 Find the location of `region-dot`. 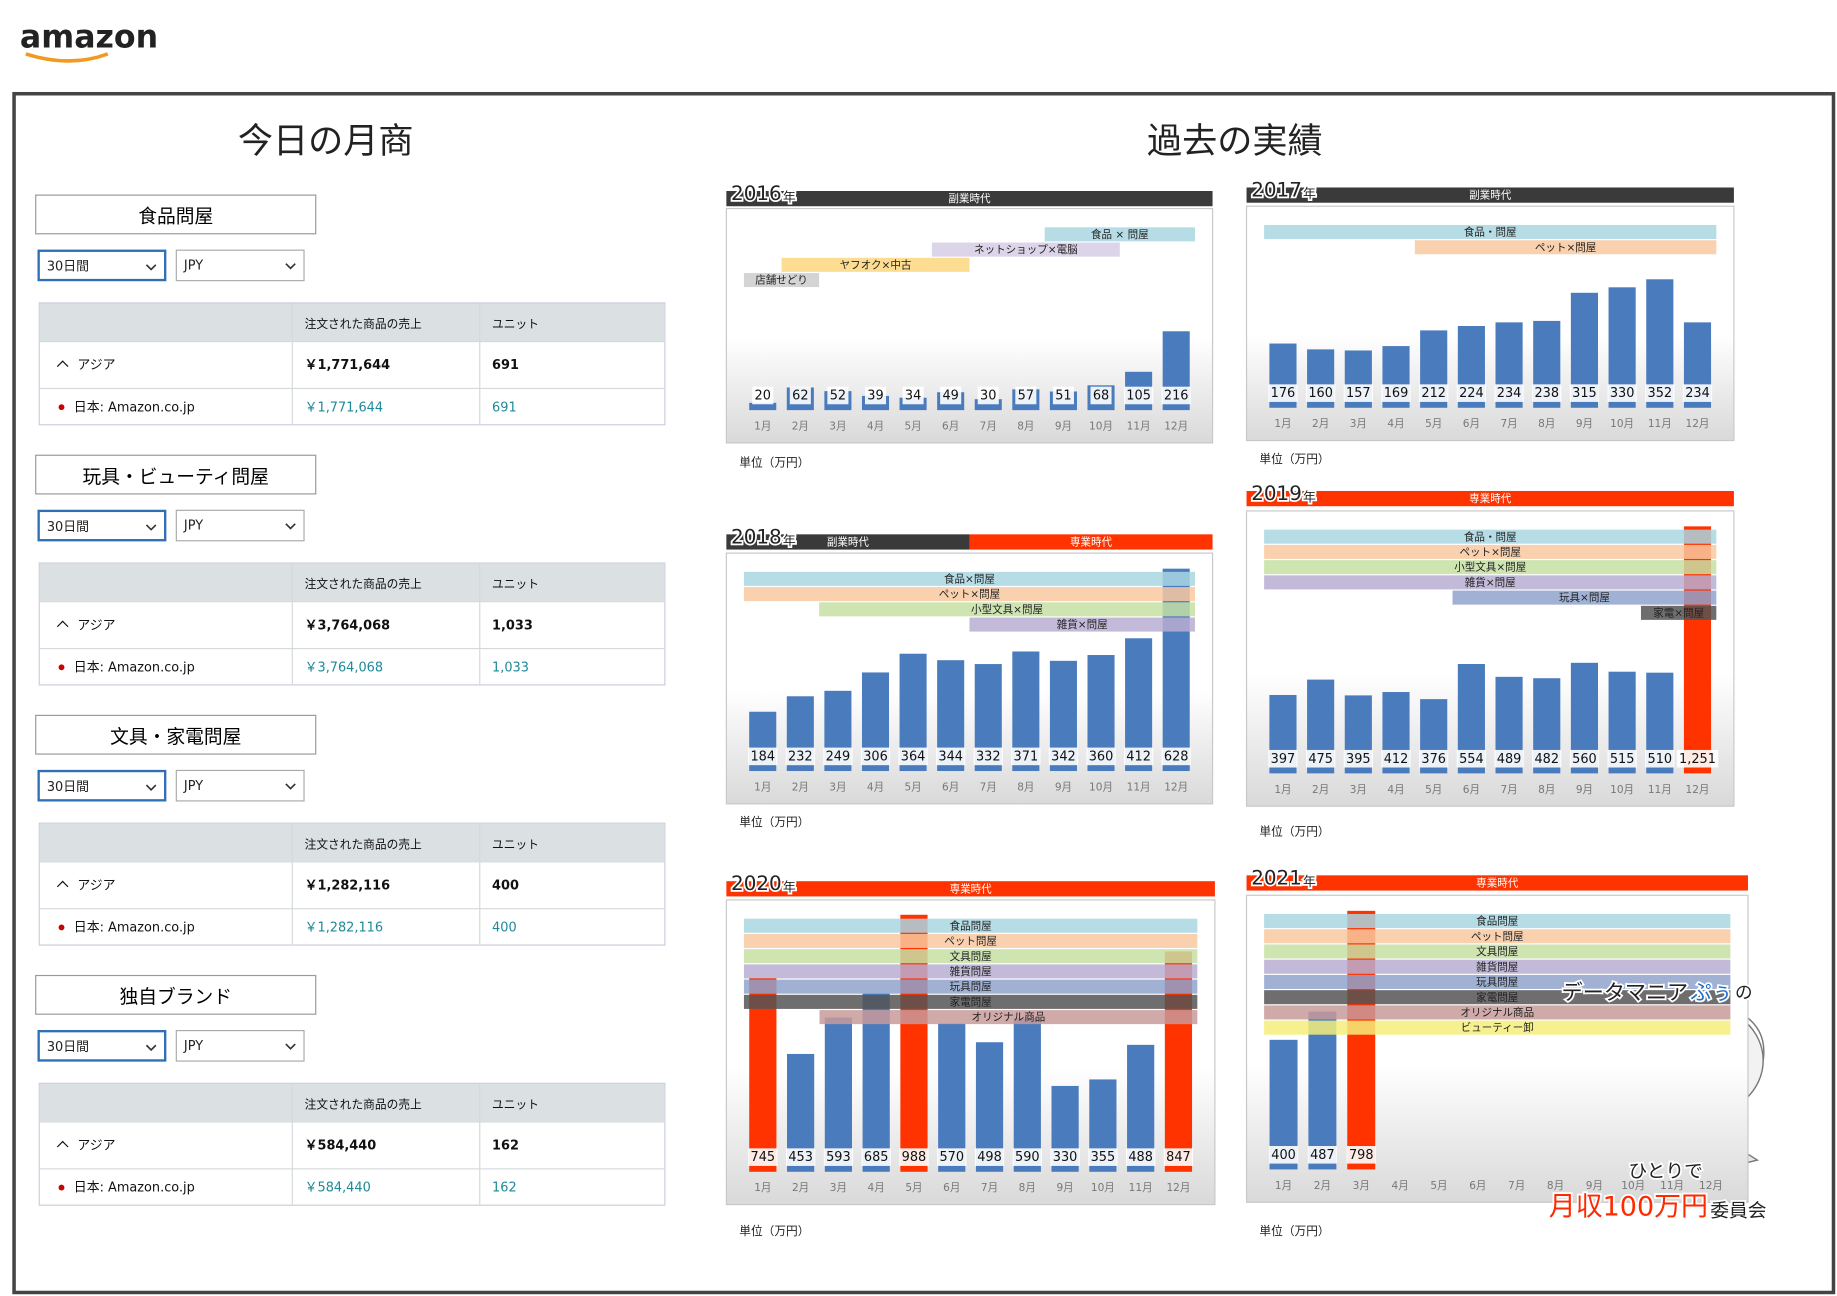

region-dot is located at coordinates (61, 406).